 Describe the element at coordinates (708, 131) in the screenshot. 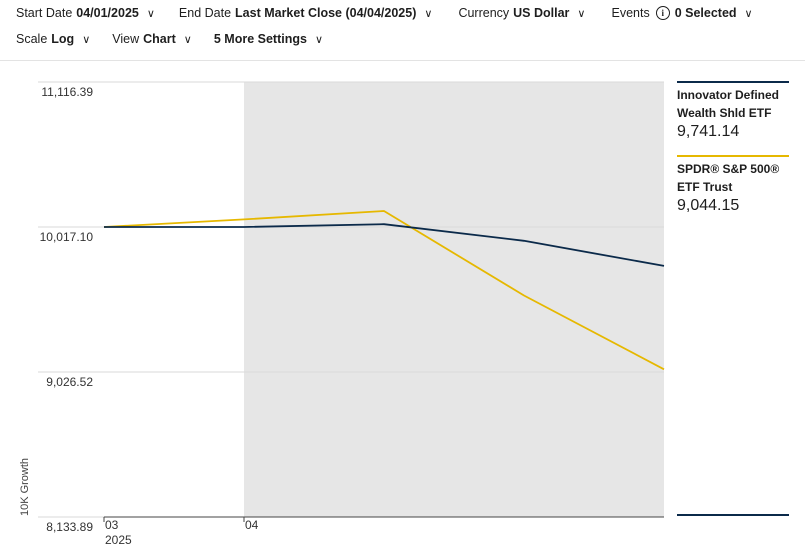

I see `legend-series-1-value: 9,741.14` at that location.